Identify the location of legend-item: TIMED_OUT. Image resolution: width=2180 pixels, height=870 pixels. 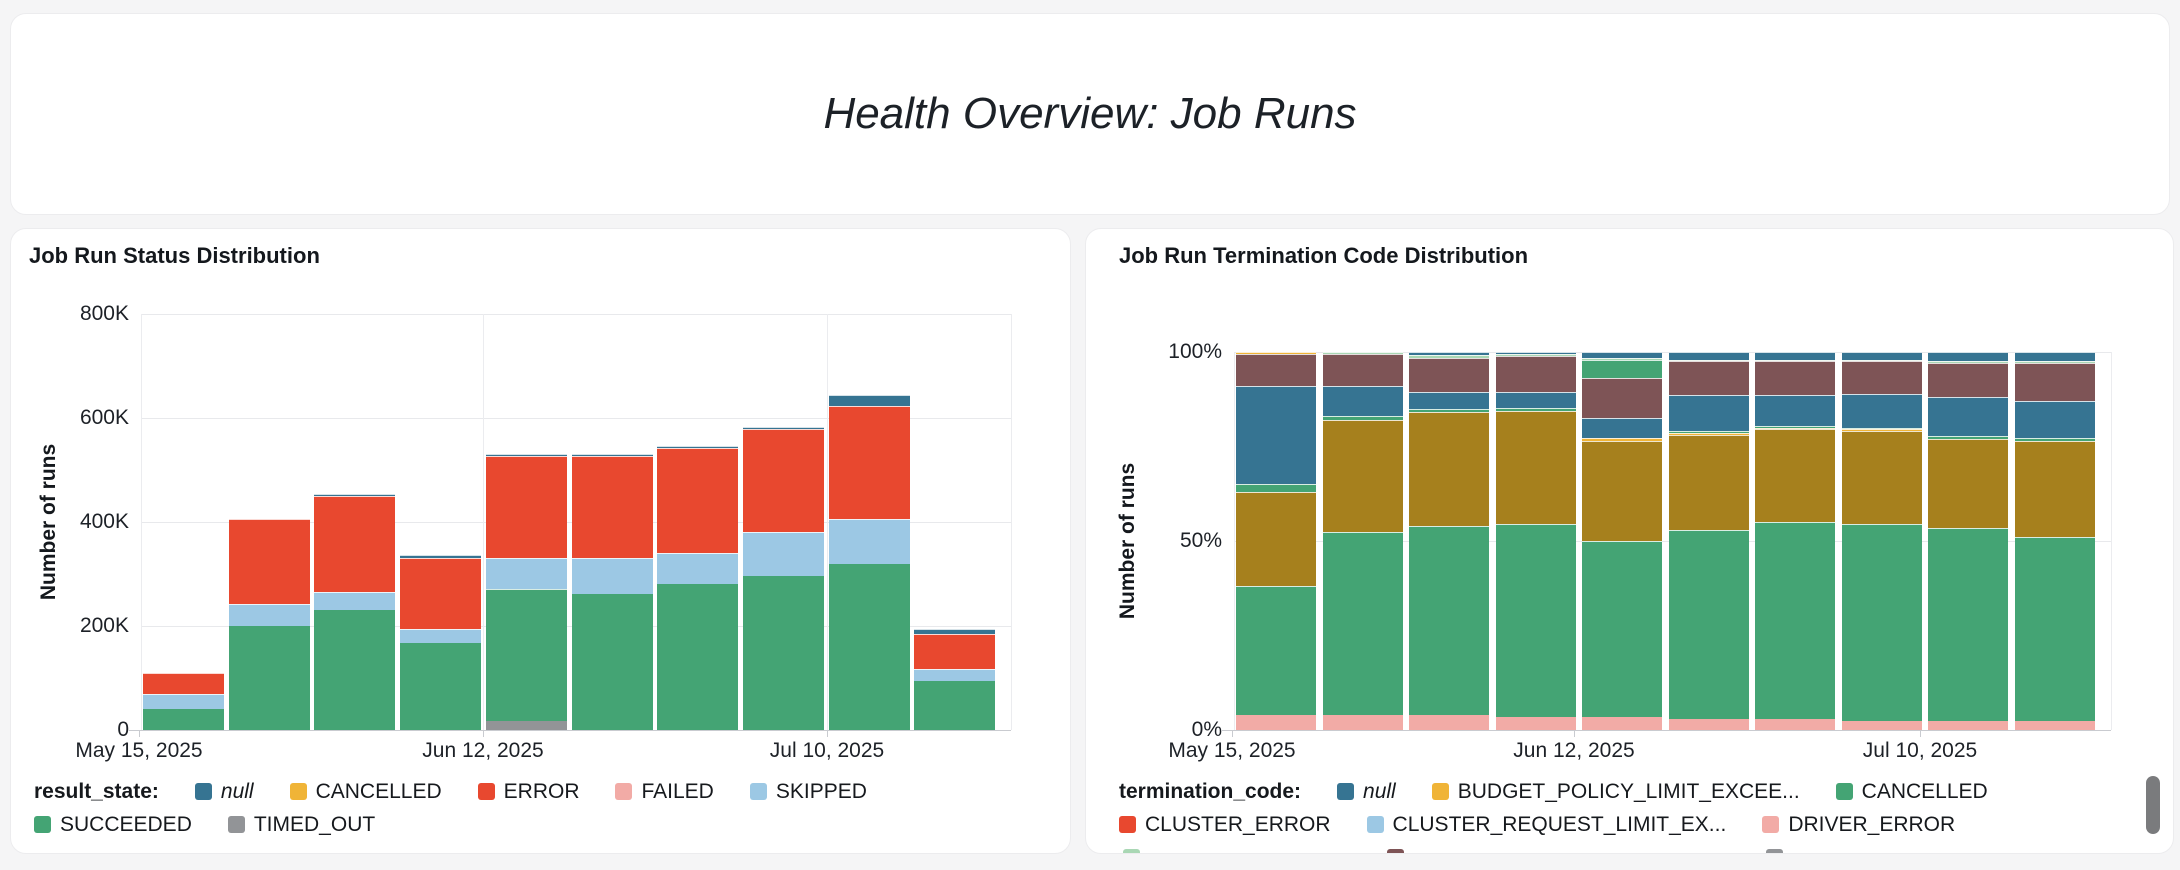
(301, 825).